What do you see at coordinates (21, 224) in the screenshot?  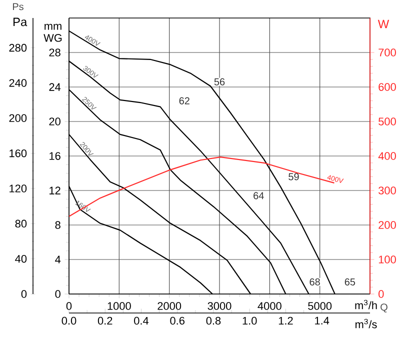 I see `y3-tick-label: 80` at bounding box center [21, 224].